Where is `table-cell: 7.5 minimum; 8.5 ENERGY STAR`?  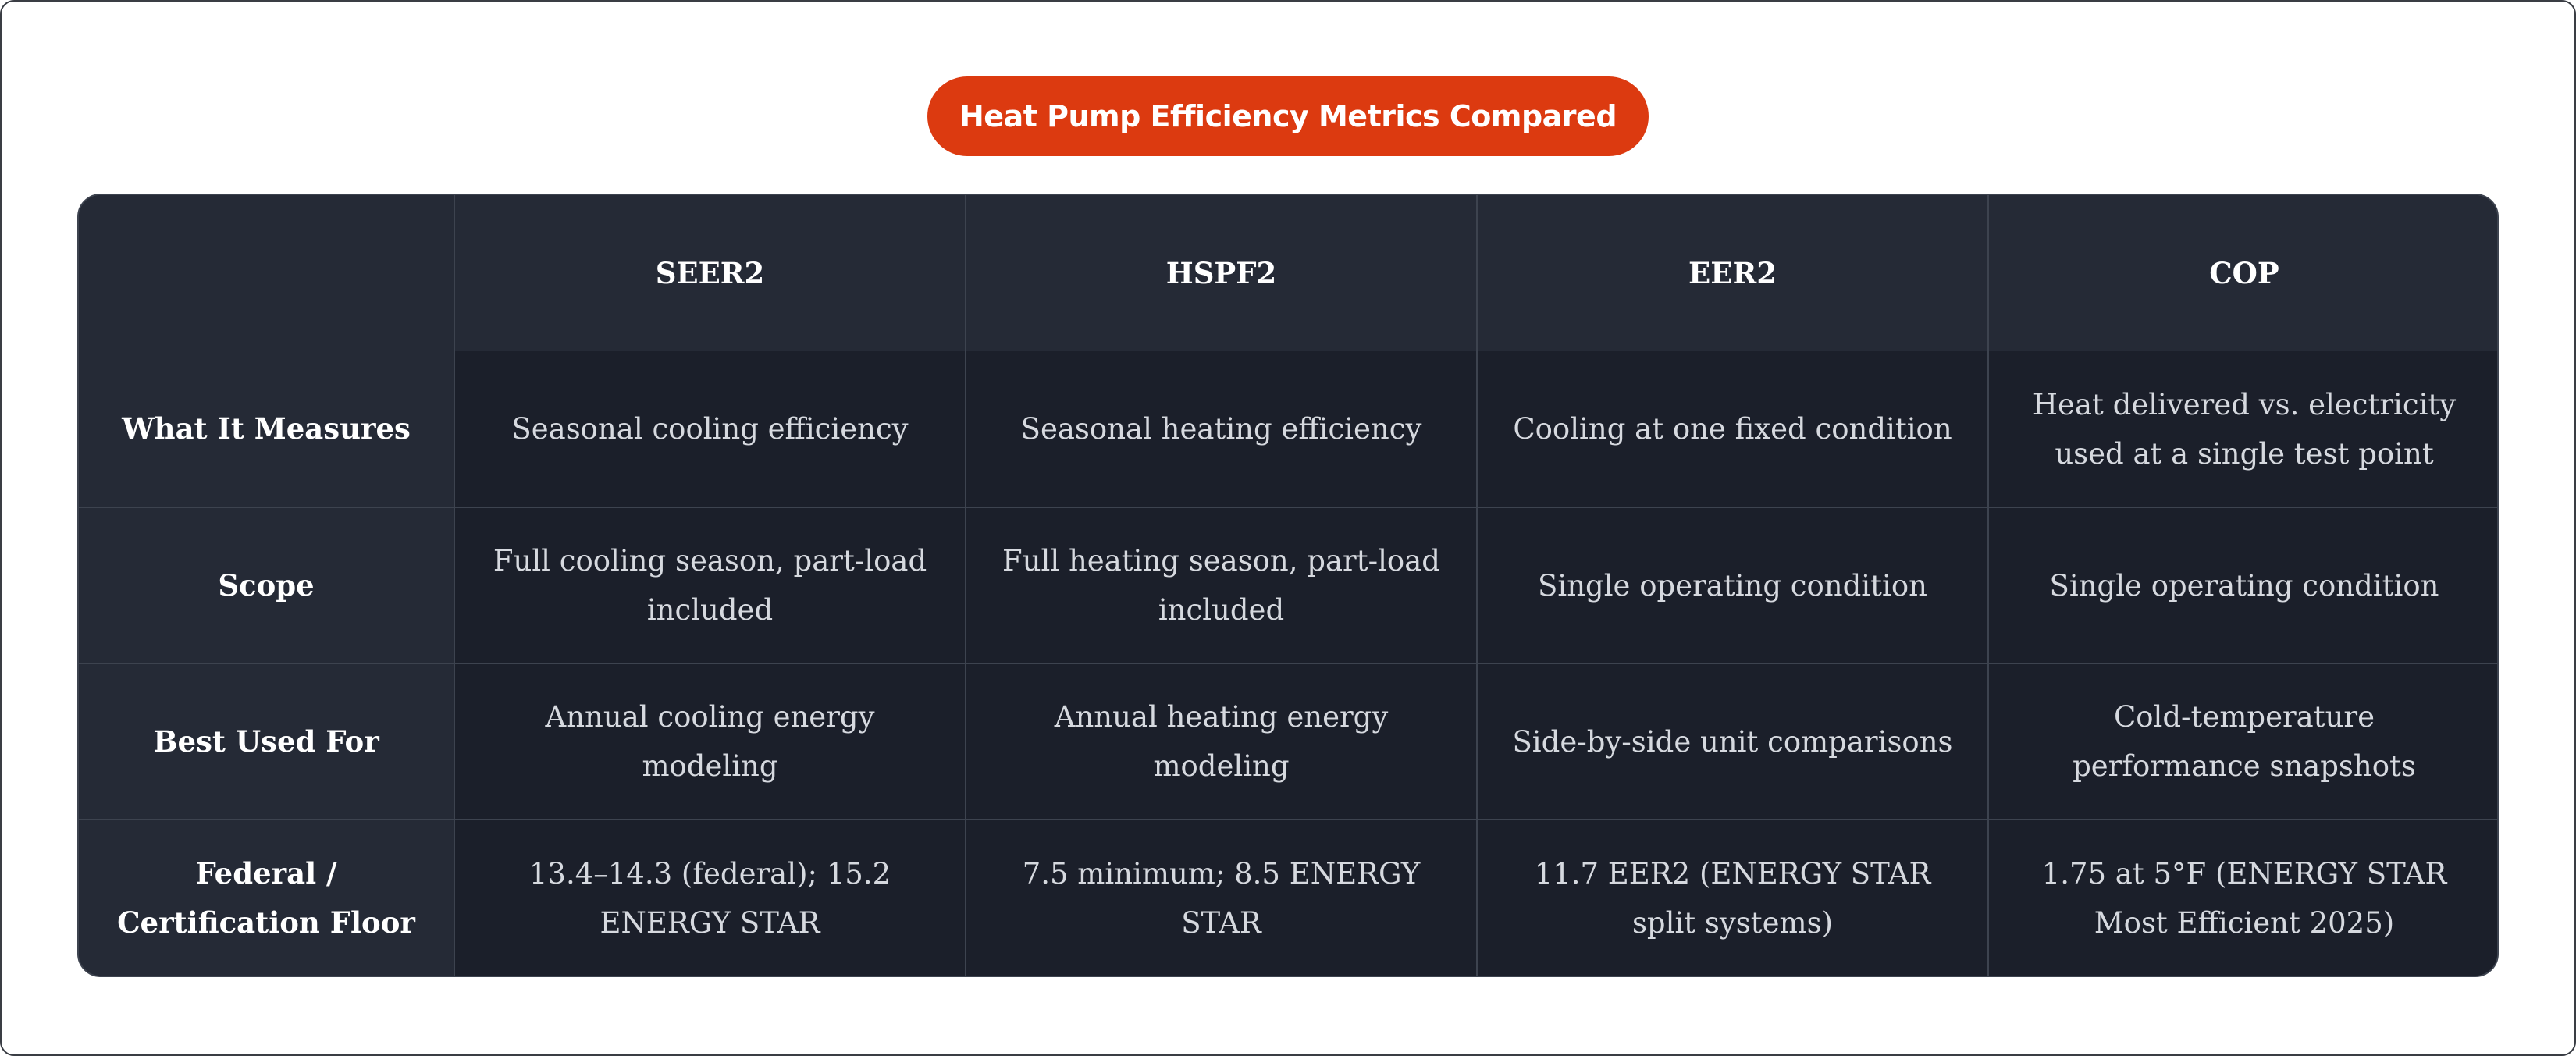
table-cell: 7.5 minimum; 8.5 ENERGY STAR is located at coordinates (1221, 897).